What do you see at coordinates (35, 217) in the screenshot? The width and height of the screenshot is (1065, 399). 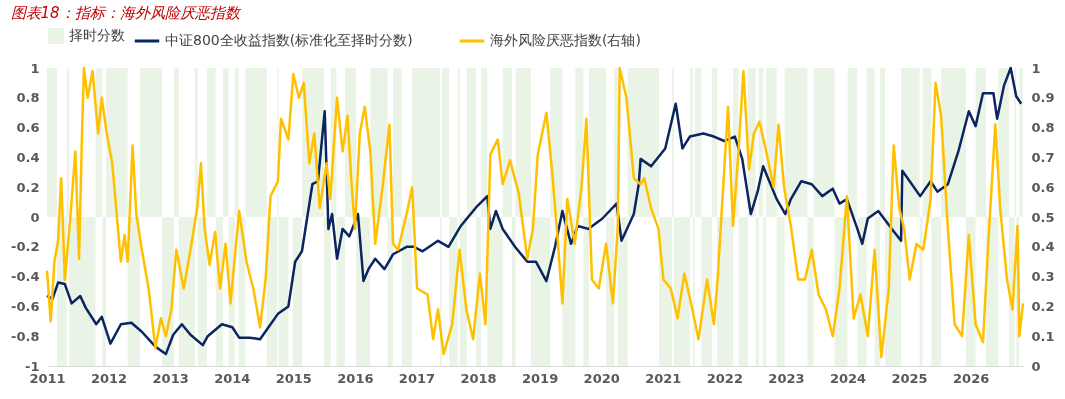 I see `y-tick-label: 0` at bounding box center [35, 217].